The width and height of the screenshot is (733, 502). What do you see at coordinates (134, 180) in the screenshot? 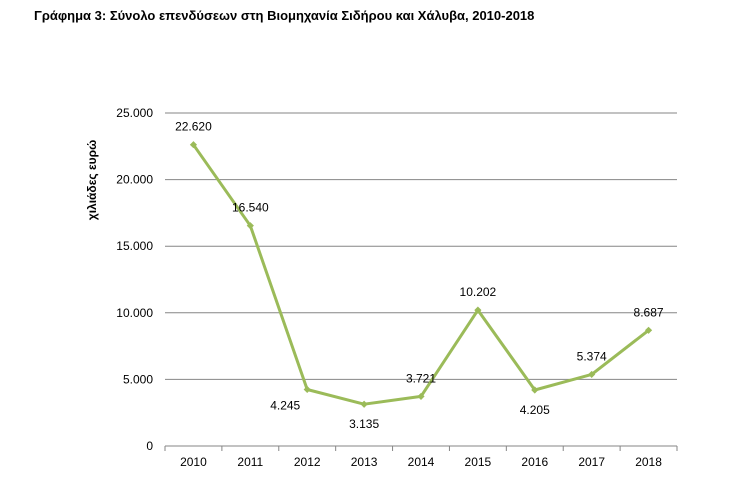
I see `y-tick-label: 20.000` at bounding box center [134, 180].